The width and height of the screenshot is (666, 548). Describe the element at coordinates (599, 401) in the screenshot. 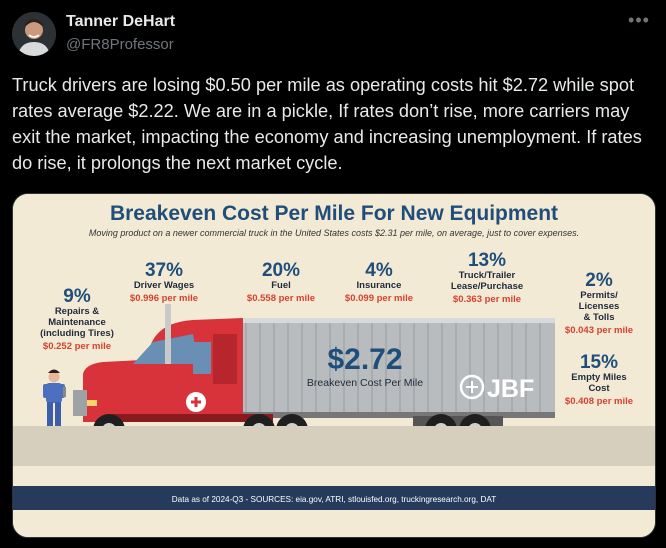

I see `cost-item-value: $0.408 per mile` at that location.